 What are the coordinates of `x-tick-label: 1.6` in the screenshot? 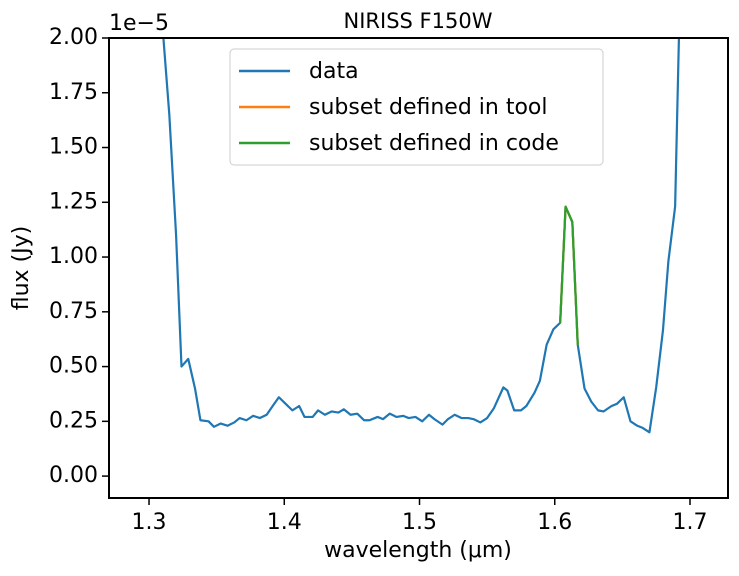 It's located at (554, 522).